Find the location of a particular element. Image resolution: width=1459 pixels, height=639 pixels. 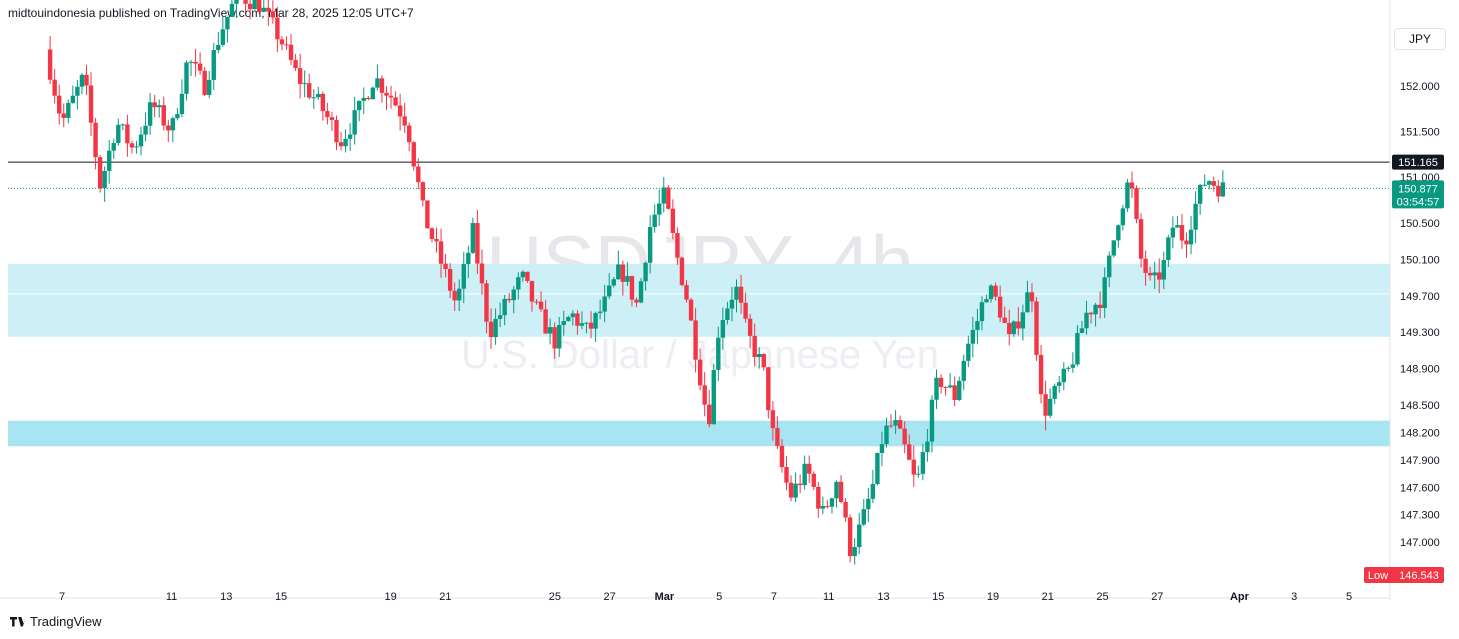

time-axis: 7 11 13 15 19 21 25 27 Mar 5 7 11 13 15 19 21 25 27 Apr 3 5 is located at coordinates (695, 597).